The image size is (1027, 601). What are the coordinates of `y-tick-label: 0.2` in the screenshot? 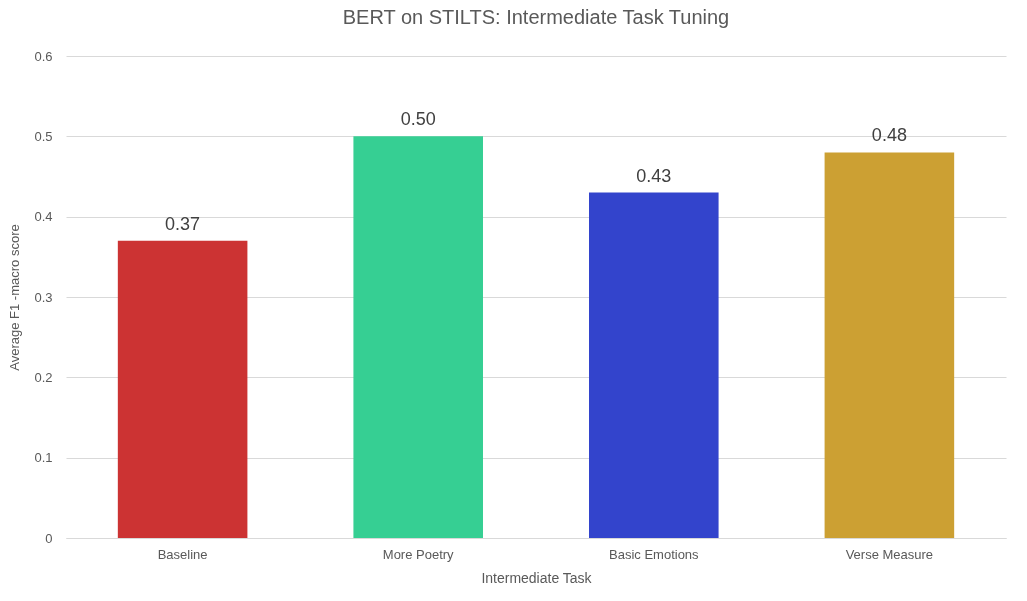 It's located at (43, 377).